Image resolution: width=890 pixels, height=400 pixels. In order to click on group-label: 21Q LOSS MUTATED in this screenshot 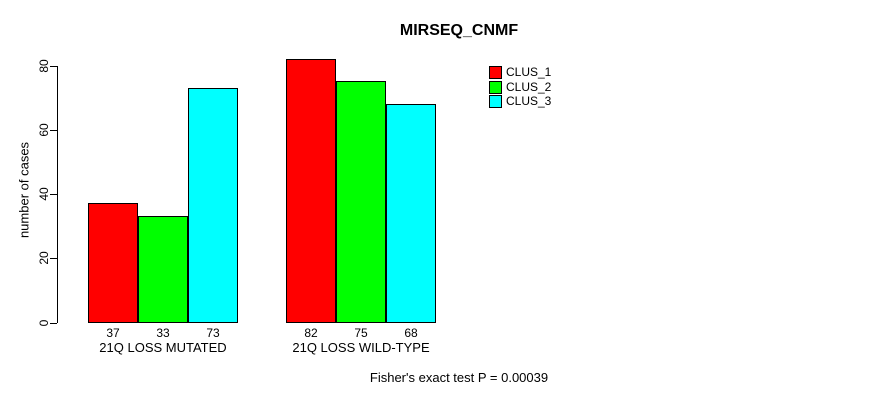, I will do `click(163, 347)`.